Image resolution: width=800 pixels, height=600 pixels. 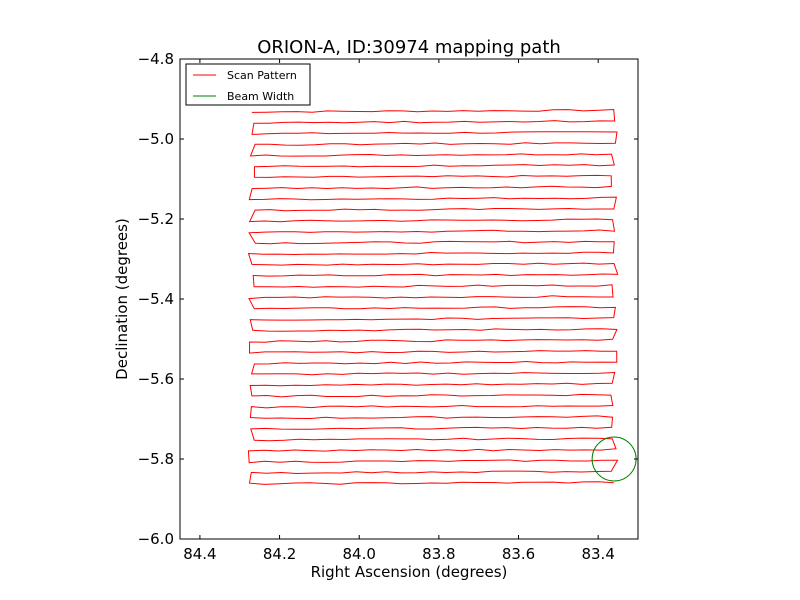 I want to click on x-tick-label: 84.0, so click(x=359, y=554).